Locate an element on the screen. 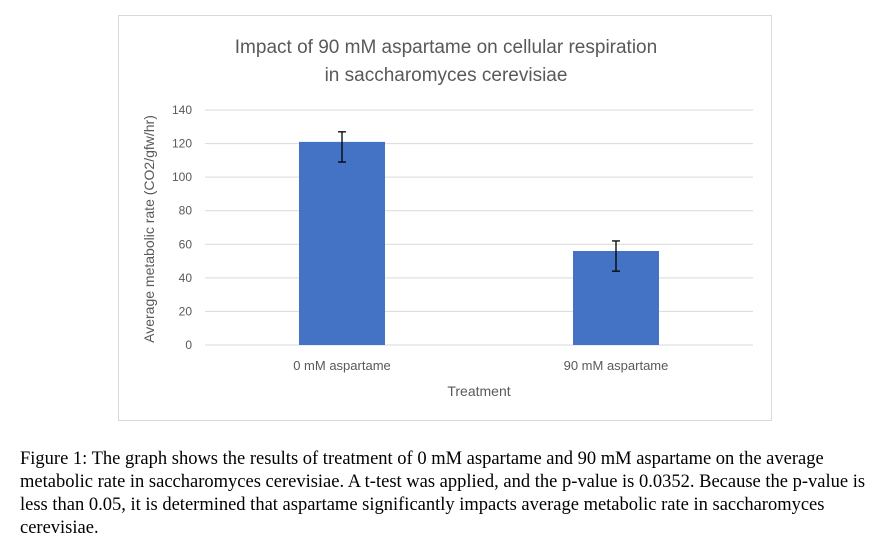  x-axis-category-labels: 0 mM aspartame 90 mM aspartame is located at coordinates (480, 365).